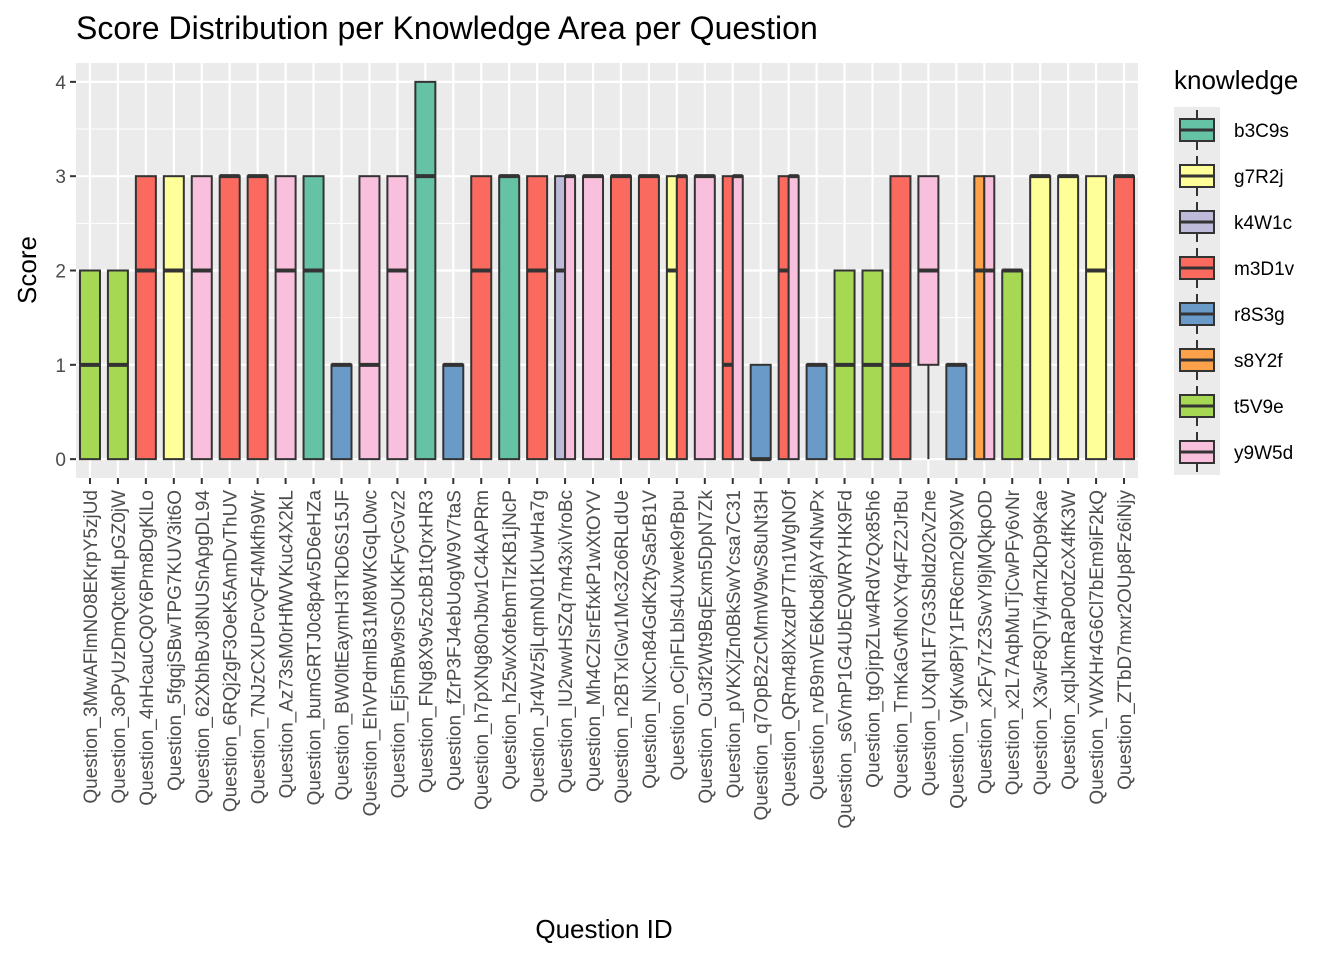  I want to click on x-tick-label: Question_3oPyUzDmQtcMfLpGZ0jW, so click(119, 647).